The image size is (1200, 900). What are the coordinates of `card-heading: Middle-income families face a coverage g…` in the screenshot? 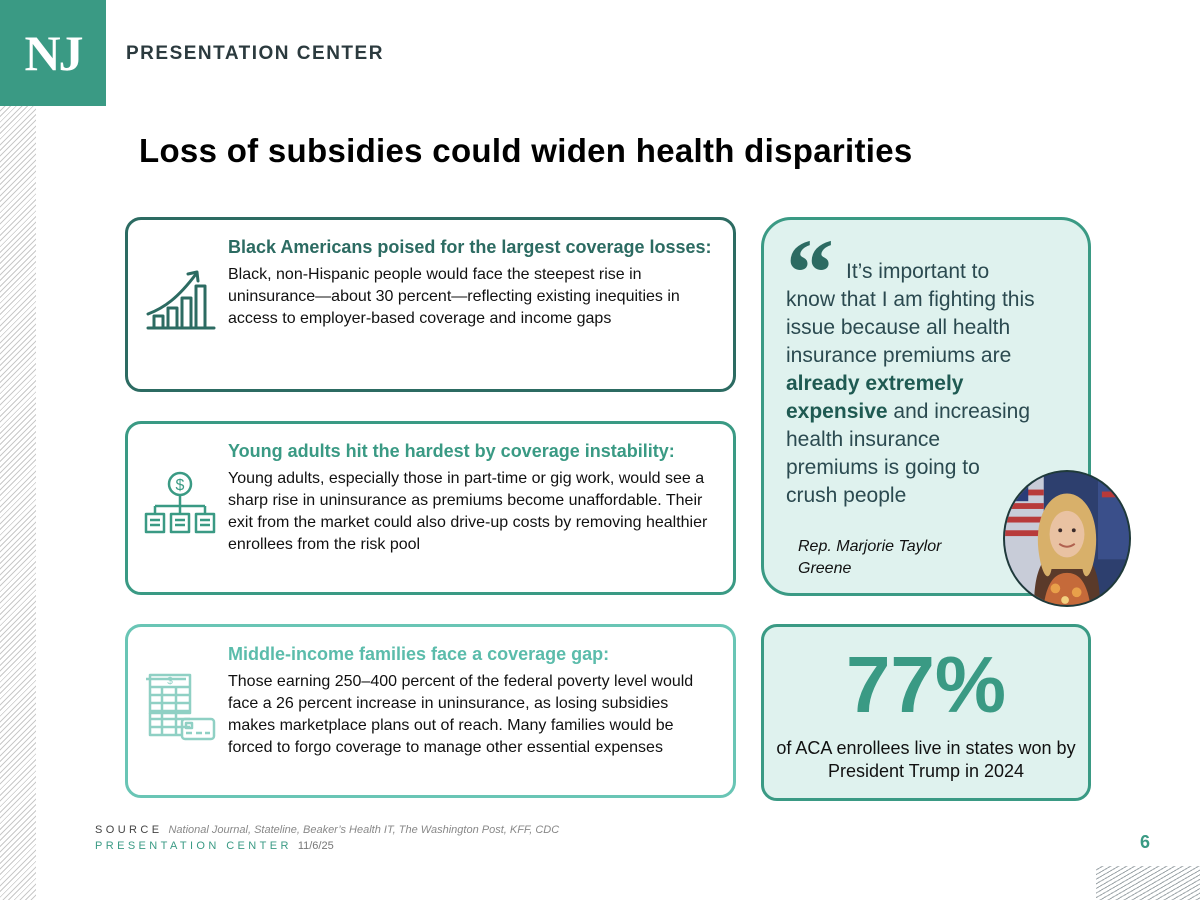 It's located at (419, 654).